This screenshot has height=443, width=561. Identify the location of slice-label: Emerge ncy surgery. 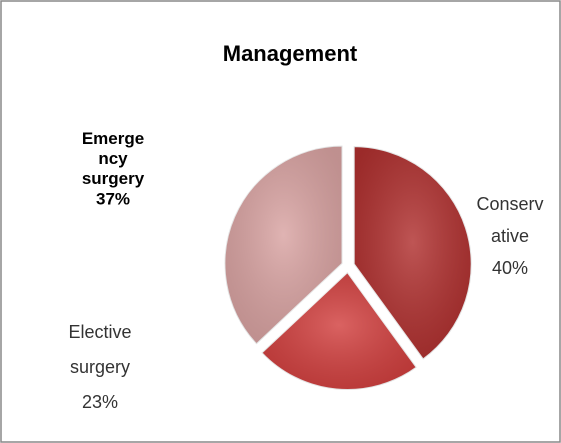
(113, 158).